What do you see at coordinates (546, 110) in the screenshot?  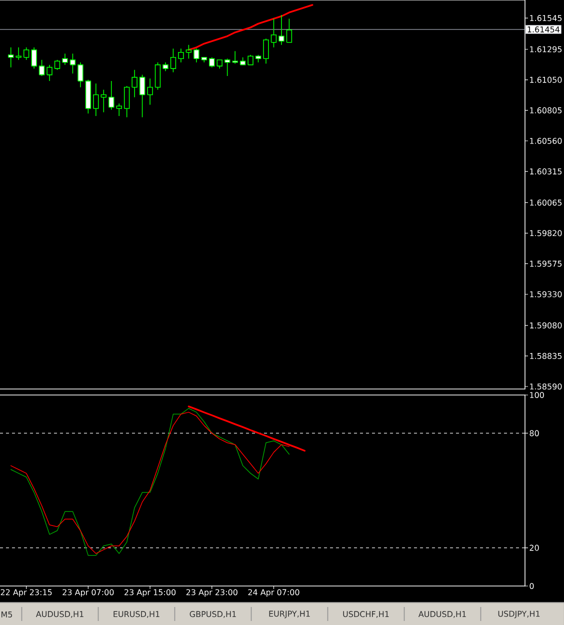 I see `y-tick-label: 1.60805` at bounding box center [546, 110].